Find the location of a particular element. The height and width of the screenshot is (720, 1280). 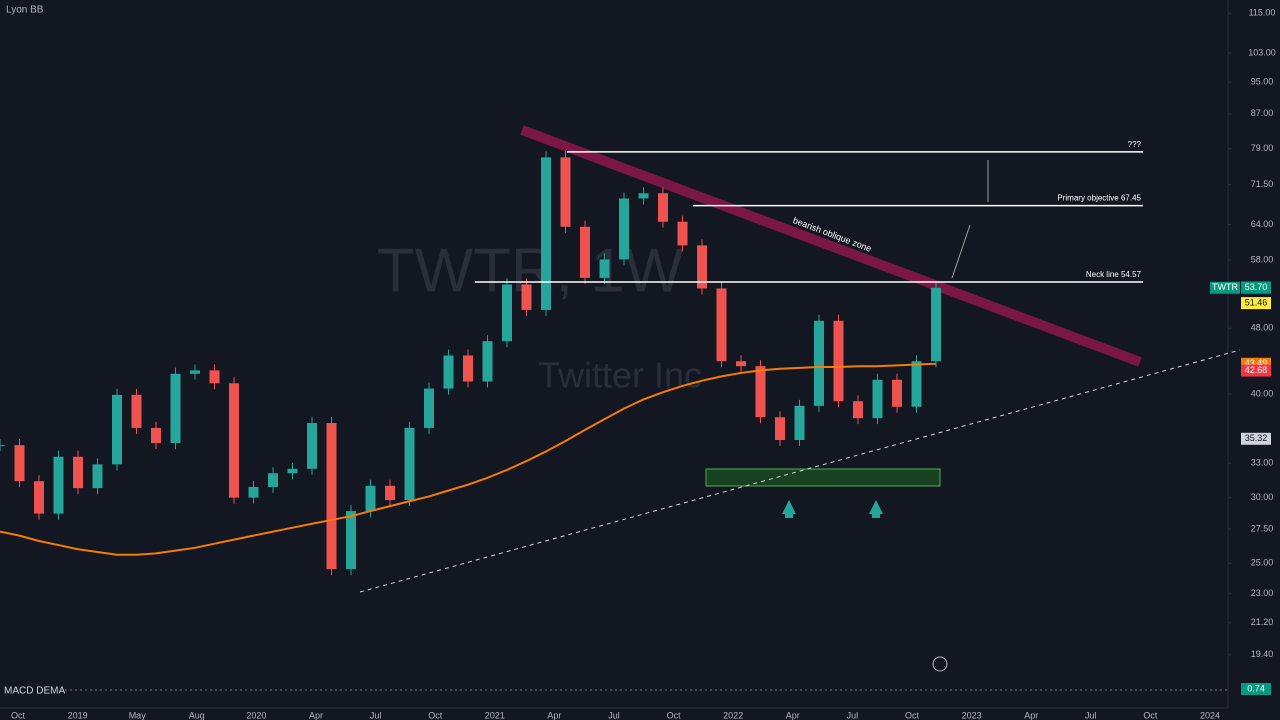

price-tag-label: 51.46 is located at coordinates (1256, 303).